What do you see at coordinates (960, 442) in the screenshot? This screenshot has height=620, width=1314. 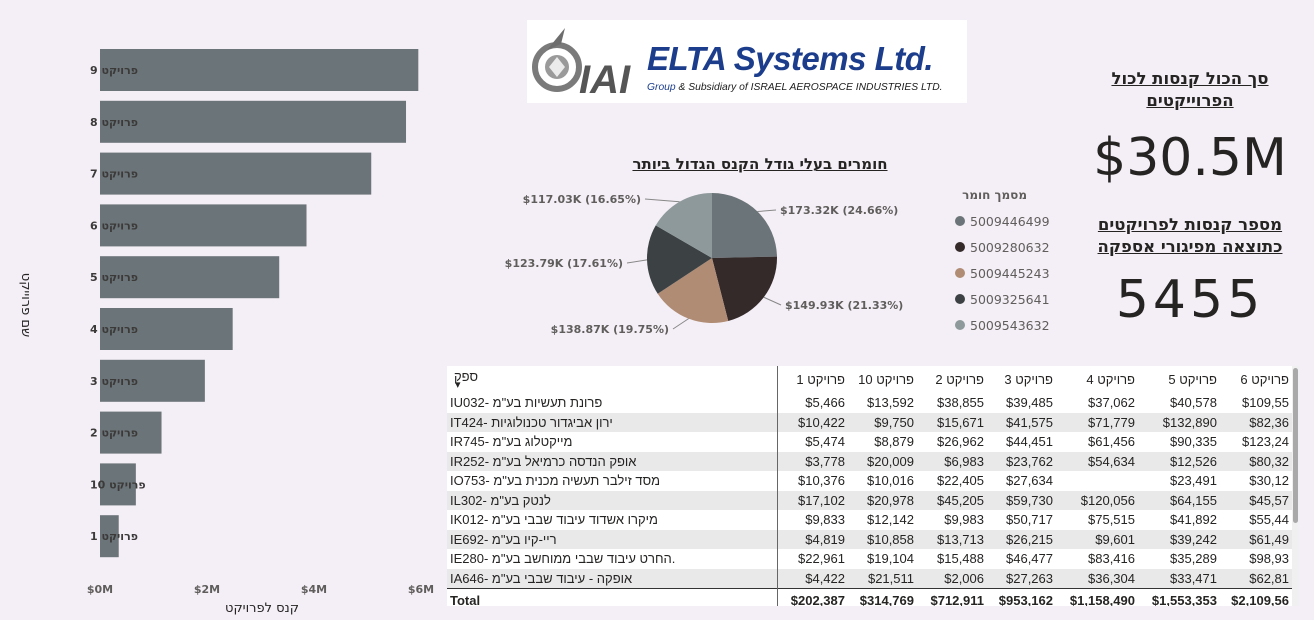 I see `fine-cell: $26,962` at bounding box center [960, 442].